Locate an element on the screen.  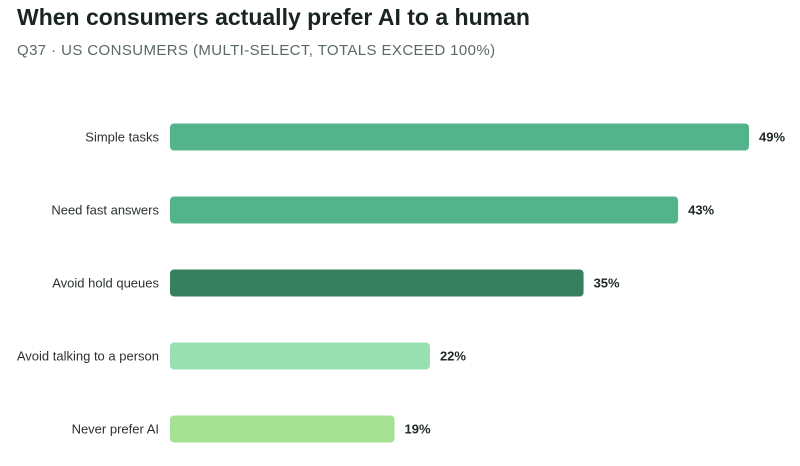
value-label: 19% is located at coordinates (418, 429).